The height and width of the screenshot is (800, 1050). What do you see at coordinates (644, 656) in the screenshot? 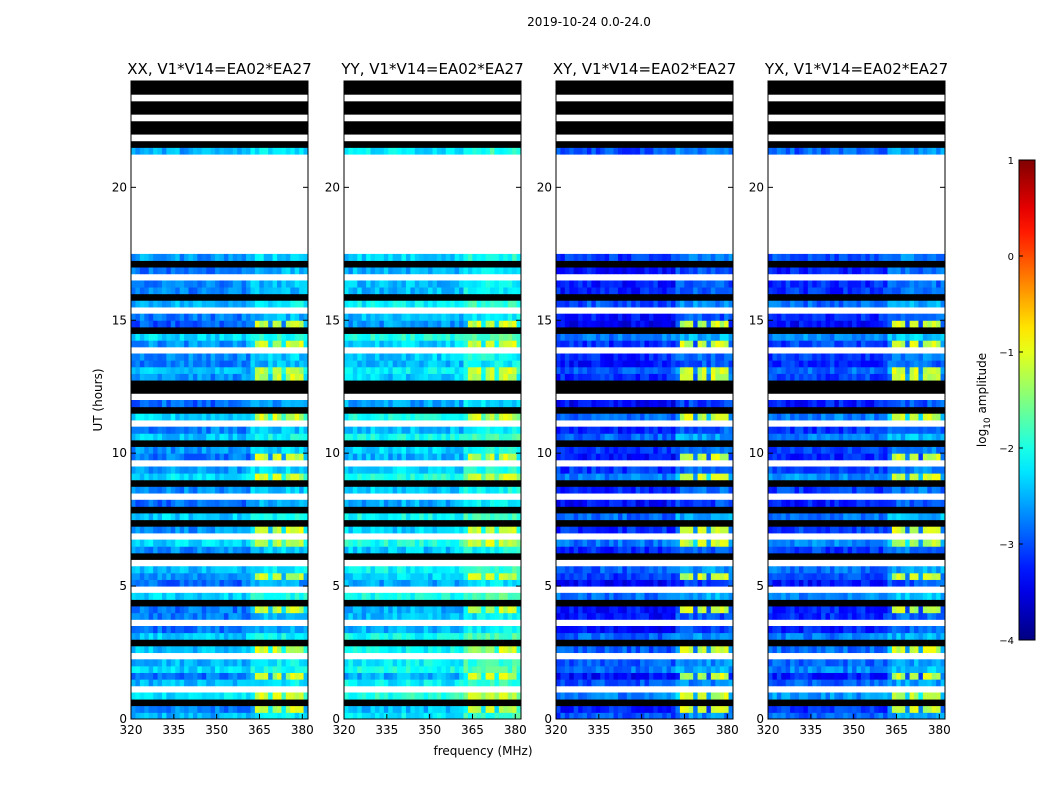
I see `flagged-row` at bounding box center [644, 656].